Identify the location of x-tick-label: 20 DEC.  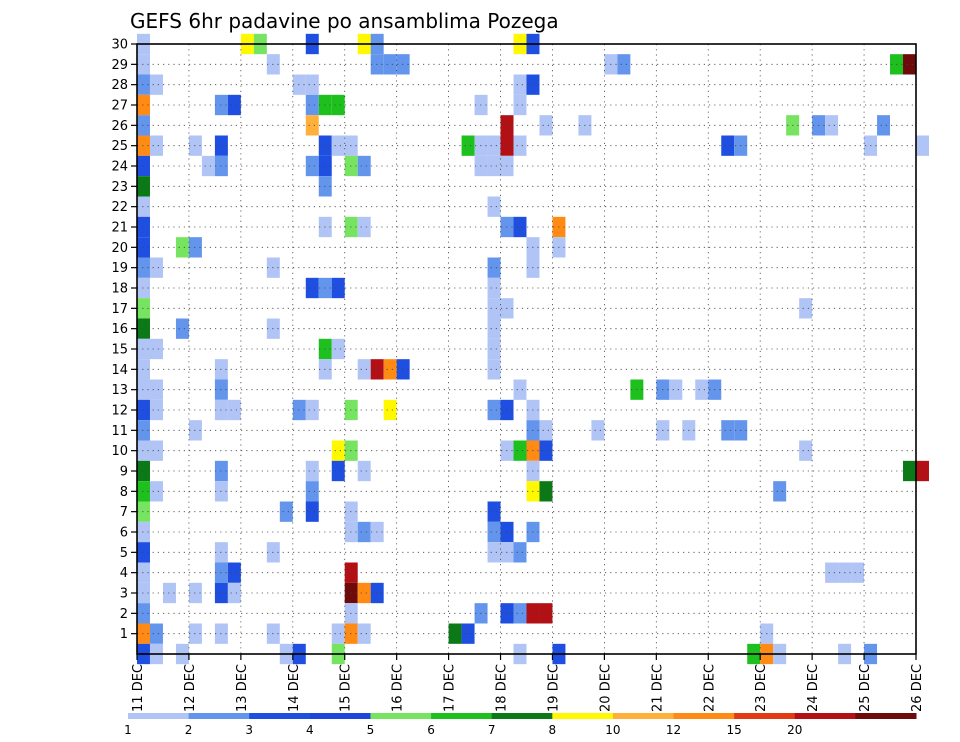
(605, 688).